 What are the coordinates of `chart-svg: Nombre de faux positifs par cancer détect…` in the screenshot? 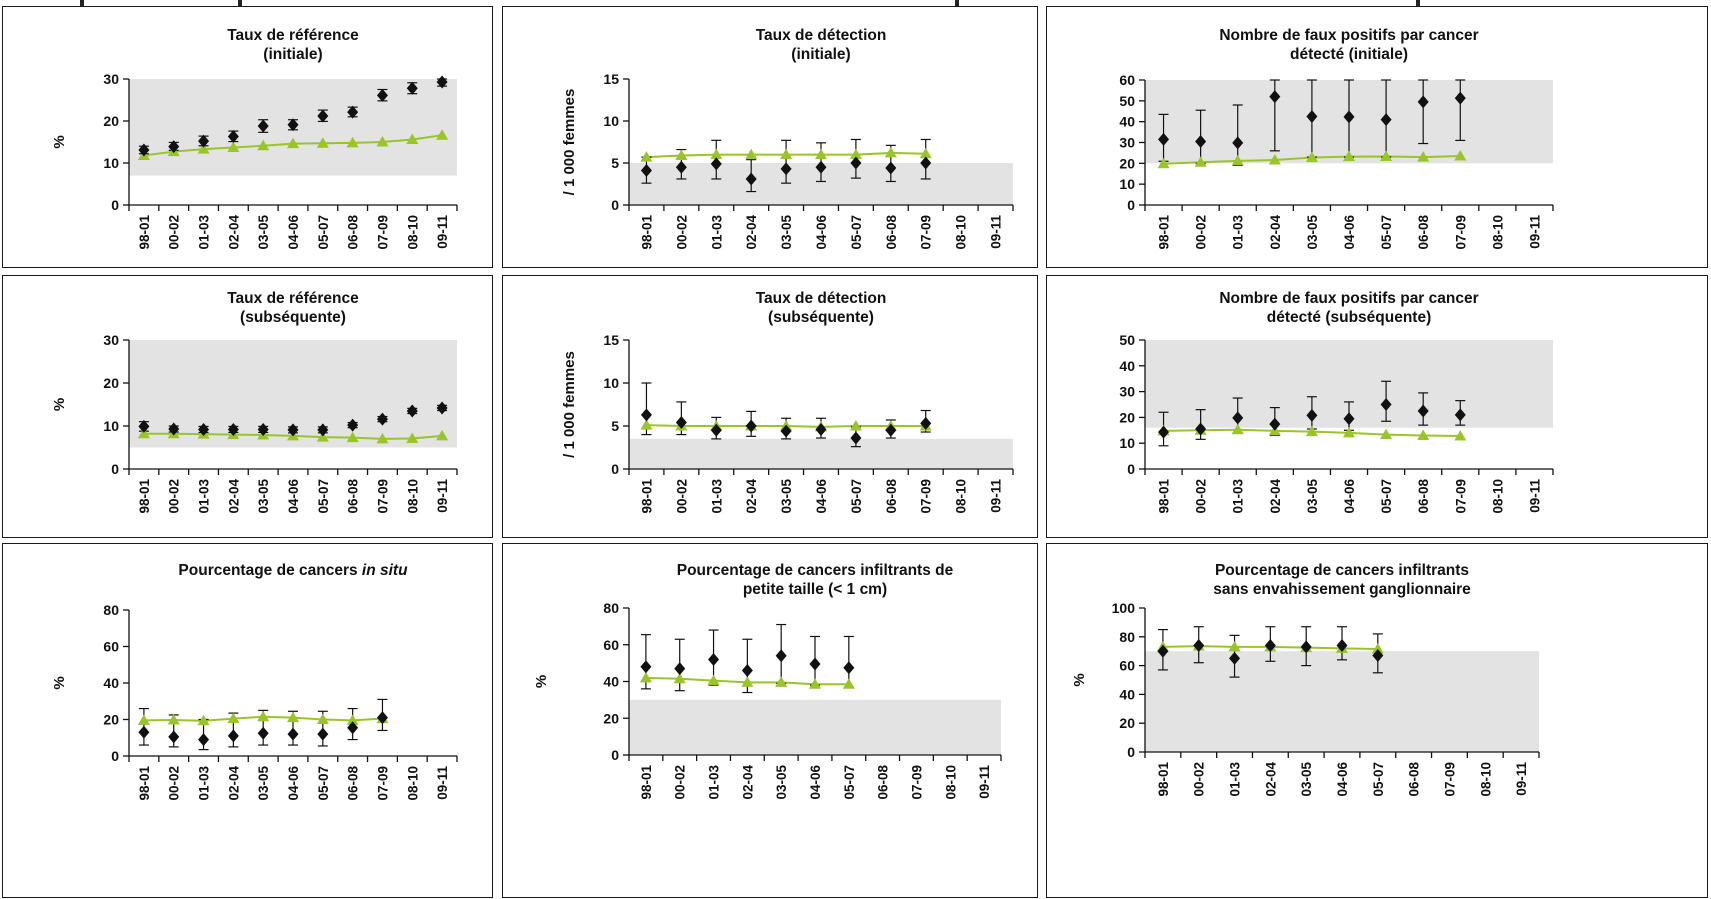 It's located at (1336, 402).